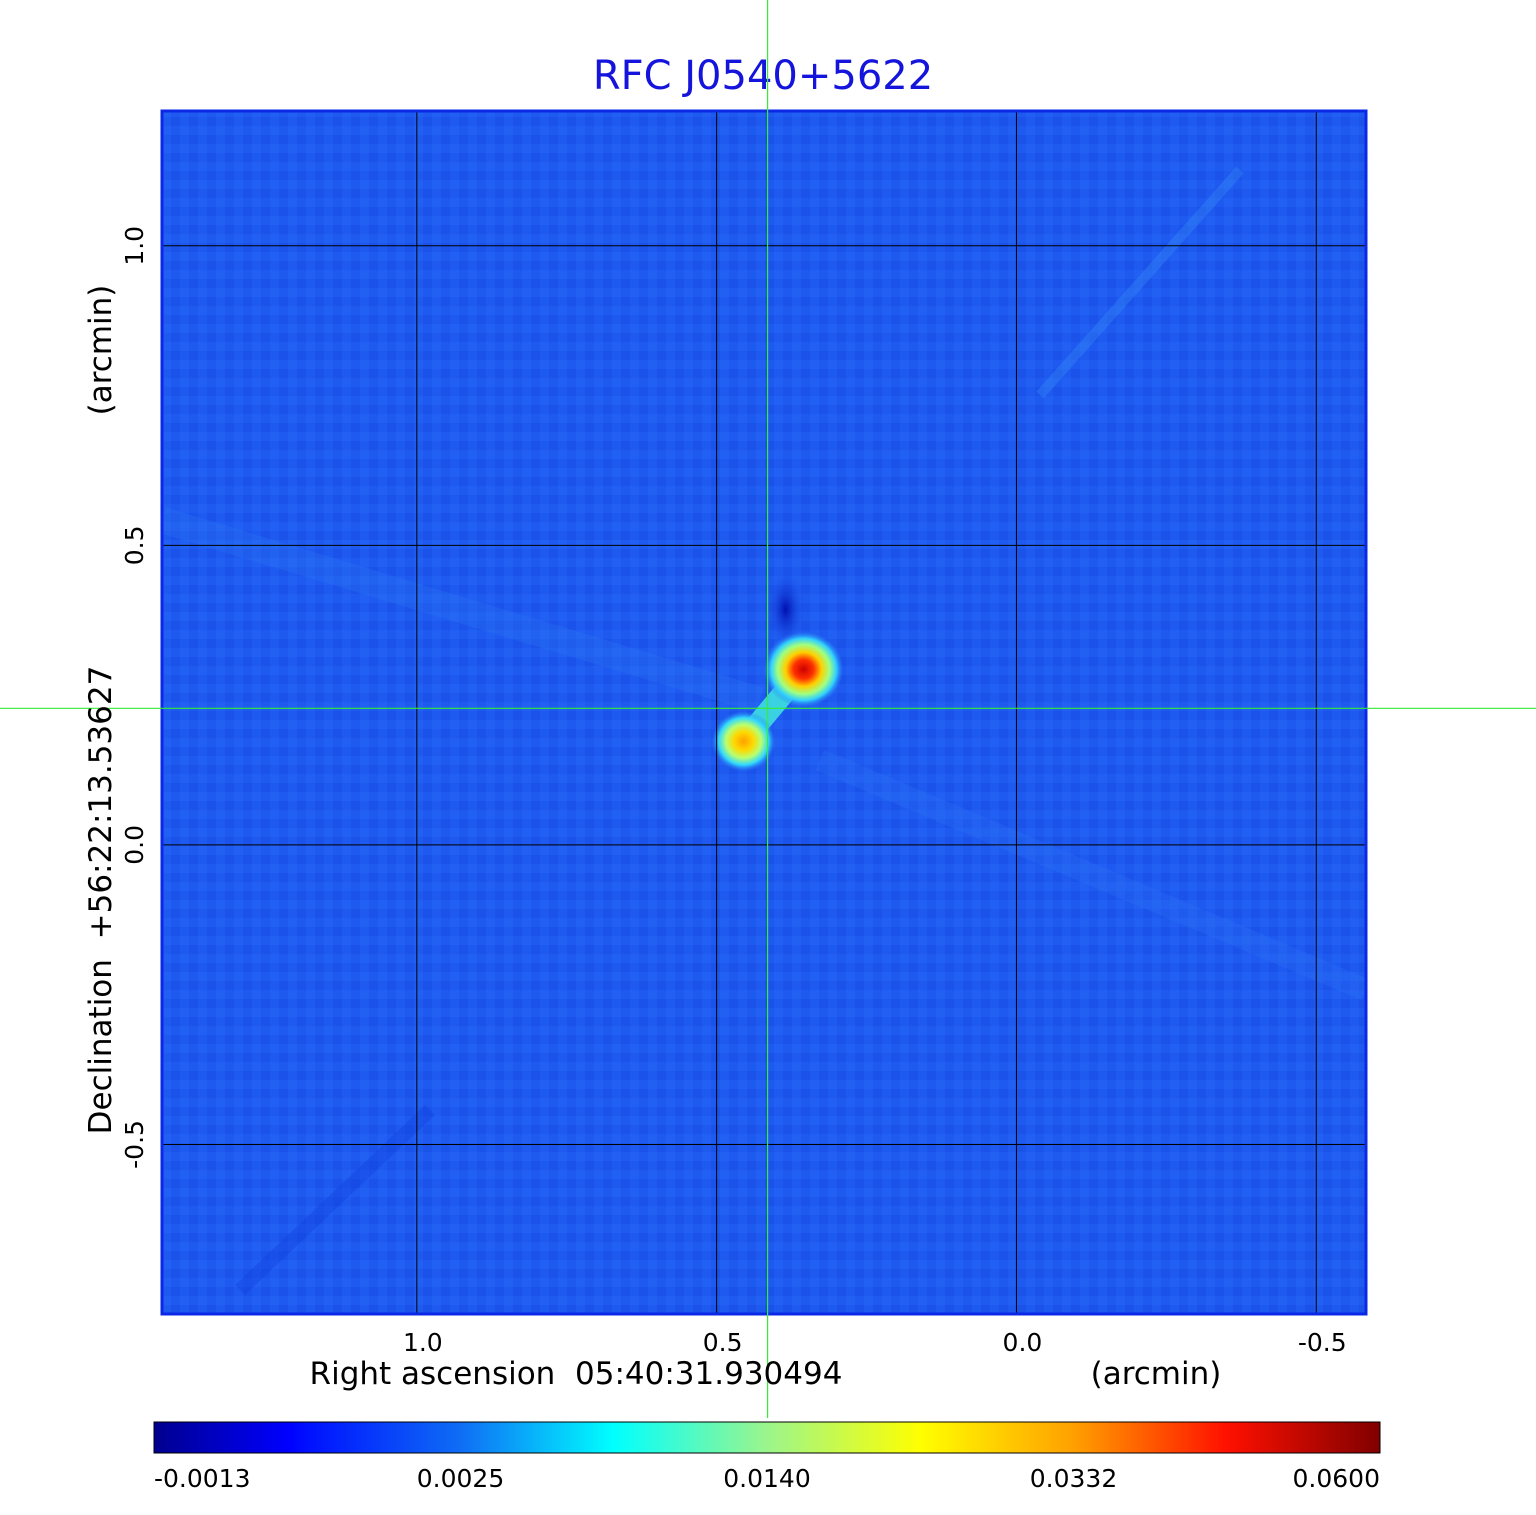 This screenshot has width=1536, height=1515. Describe the element at coordinates (785, 609) in the screenshot. I see `negative-residual` at that location.